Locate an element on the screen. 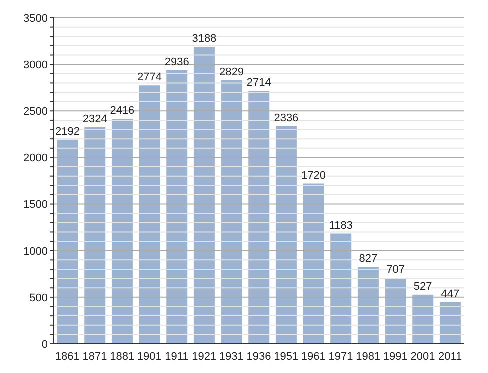 The width and height of the screenshot is (488, 373). x-tick-label: 1991 is located at coordinates (395, 356).